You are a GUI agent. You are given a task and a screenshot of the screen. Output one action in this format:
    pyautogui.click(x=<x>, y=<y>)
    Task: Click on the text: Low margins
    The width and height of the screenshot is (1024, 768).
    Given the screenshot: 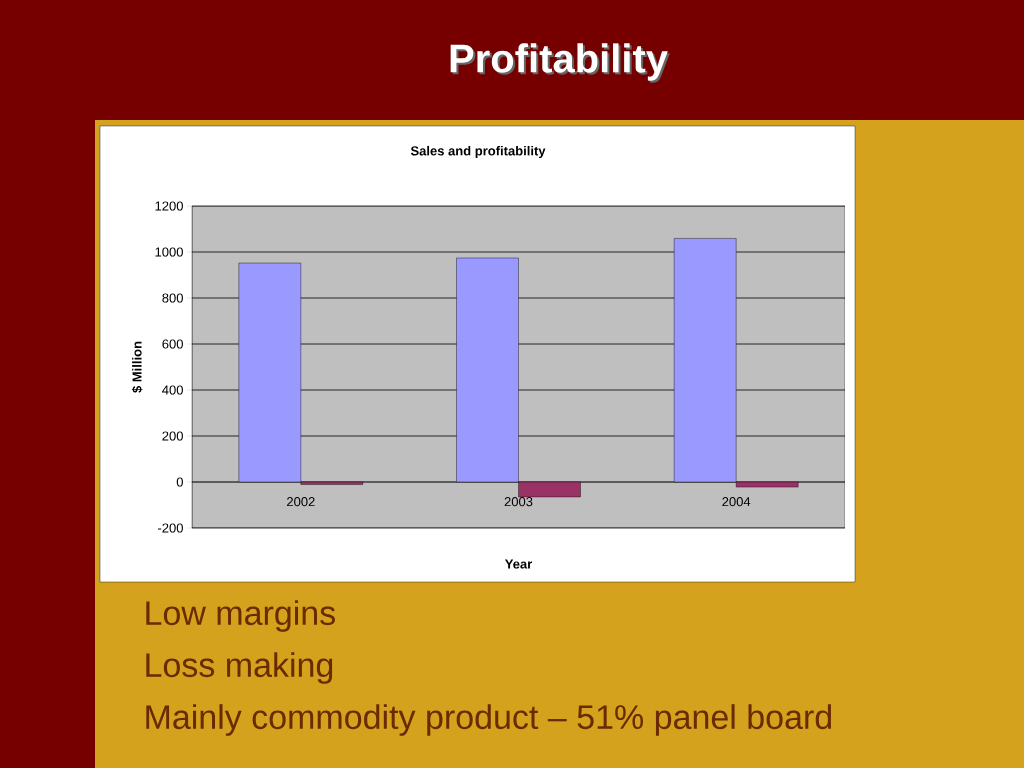 What is the action you would take?
    pyautogui.click(x=240, y=616)
    